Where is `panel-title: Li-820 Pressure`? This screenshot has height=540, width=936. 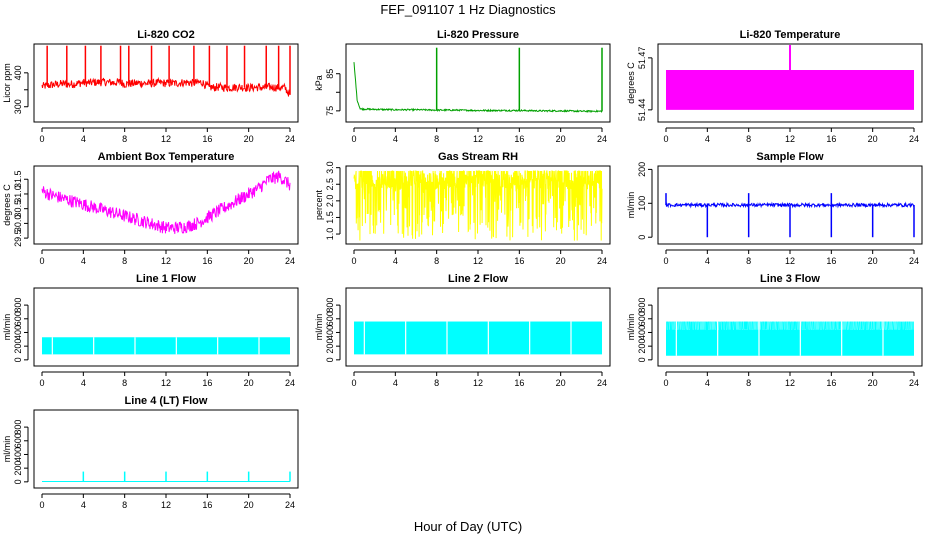 panel-title: Li-820 Pressure is located at coordinates (478, 35).